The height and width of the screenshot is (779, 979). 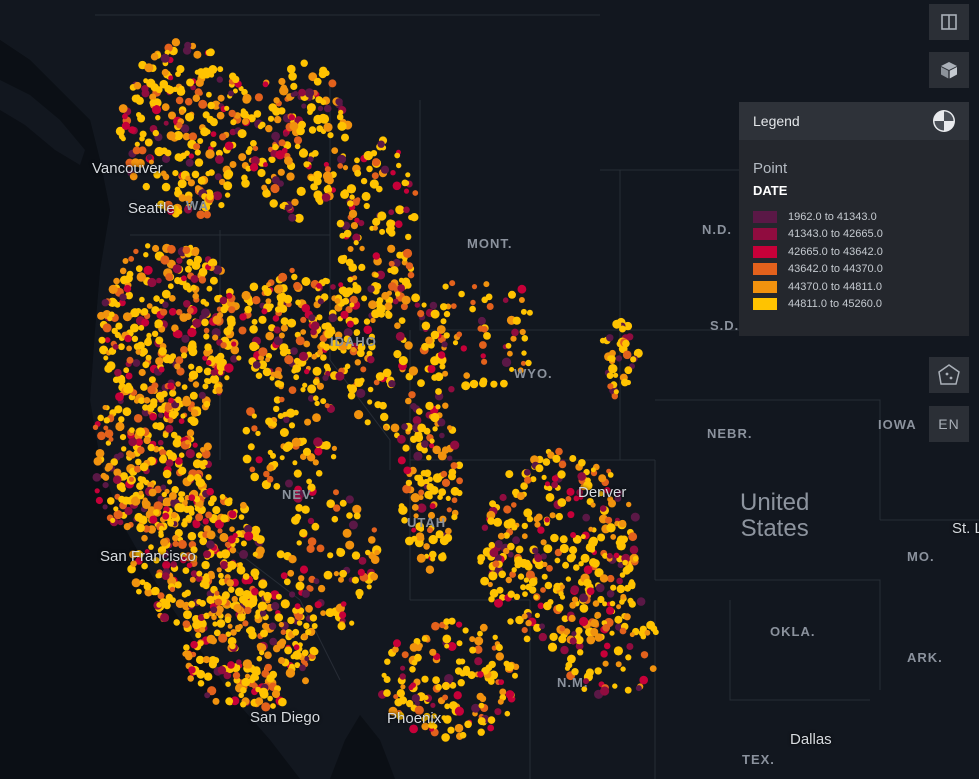 What do you see at coordinates (765, 304) in the screenshot?
I see `legend-swatch` at bounding box center [765, 304].